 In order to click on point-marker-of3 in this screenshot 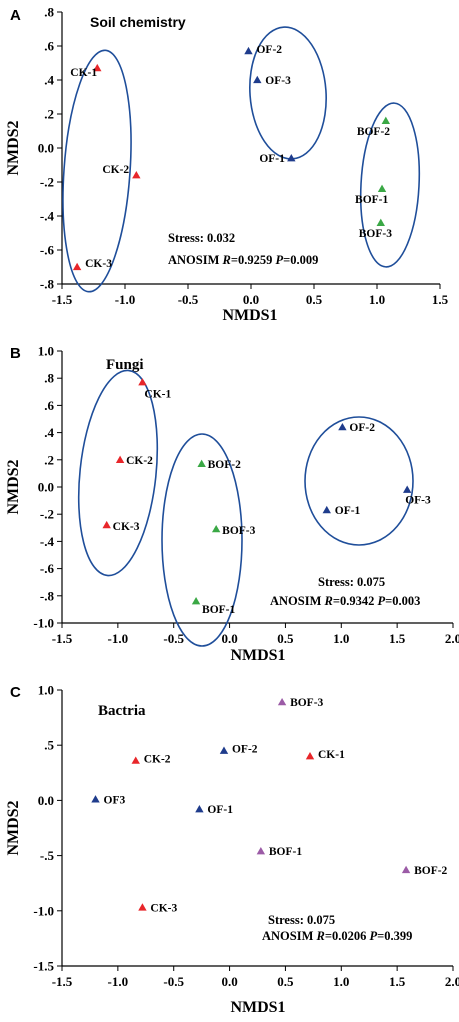, I will do `click(95, 799)`.